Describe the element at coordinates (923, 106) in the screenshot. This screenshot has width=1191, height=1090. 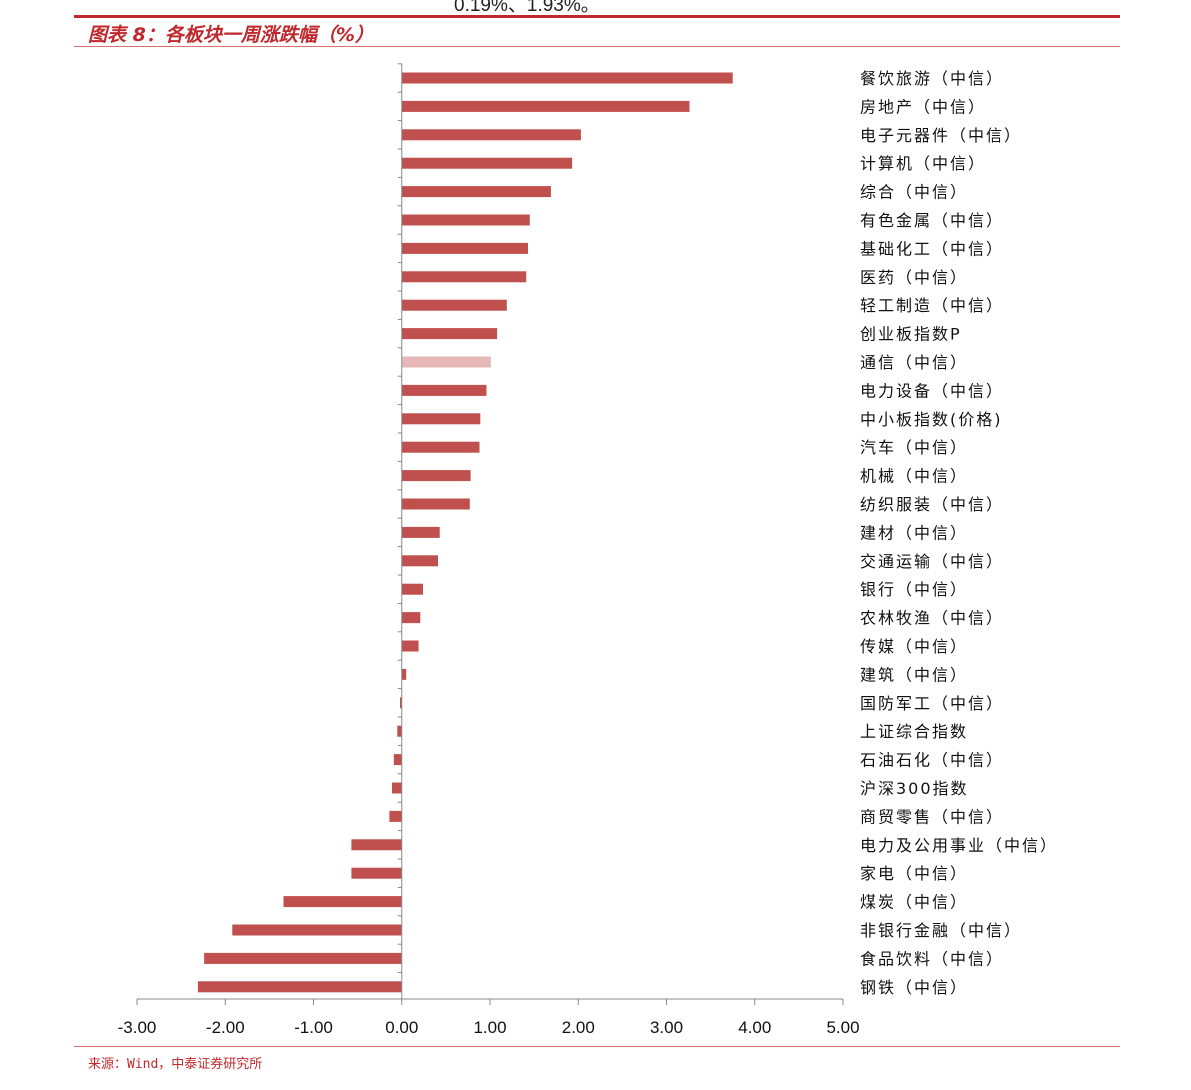
I see `category-label: 房地产（中信）` at that location.